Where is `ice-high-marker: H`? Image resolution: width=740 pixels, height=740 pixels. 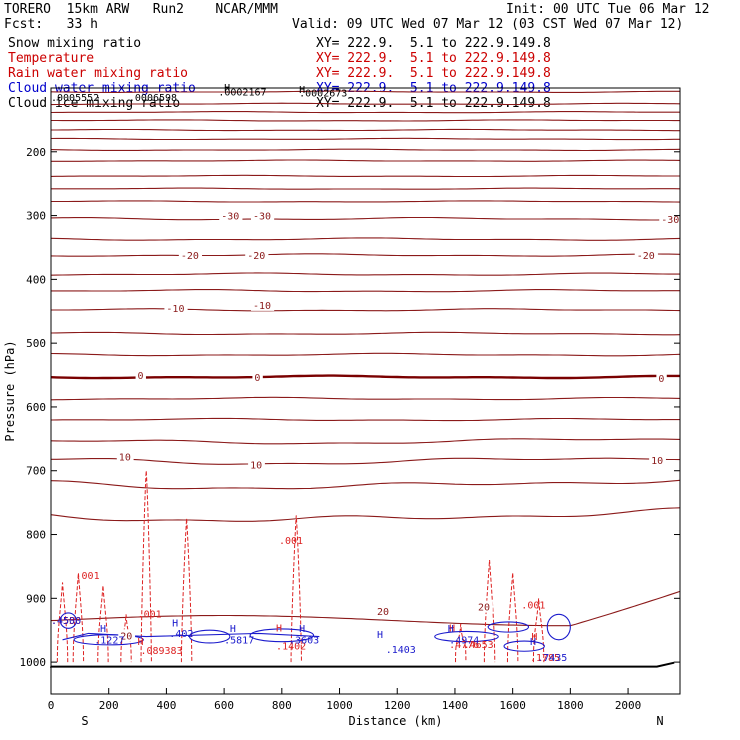
ice-high-marker: H is located at coordinates (227, 88).